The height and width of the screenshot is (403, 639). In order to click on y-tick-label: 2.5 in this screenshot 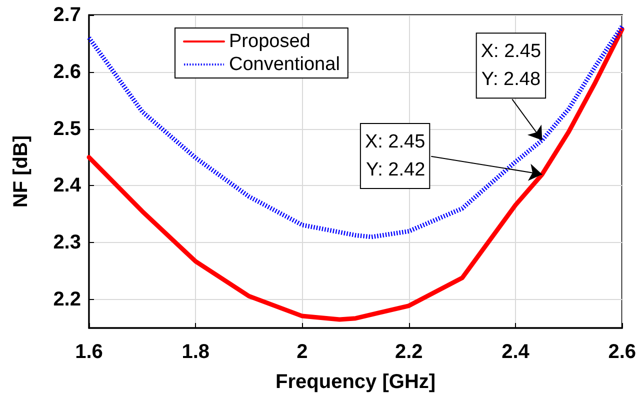, I will do `click(67, 129)`.